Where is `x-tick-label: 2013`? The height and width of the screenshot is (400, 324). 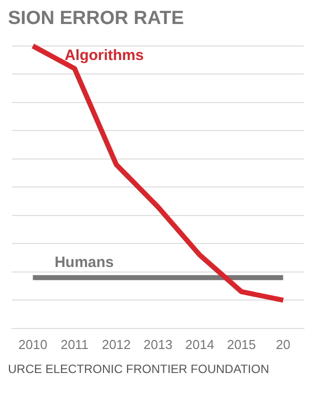
x-tick-label: 2013 is located at coordinates (158, 344).